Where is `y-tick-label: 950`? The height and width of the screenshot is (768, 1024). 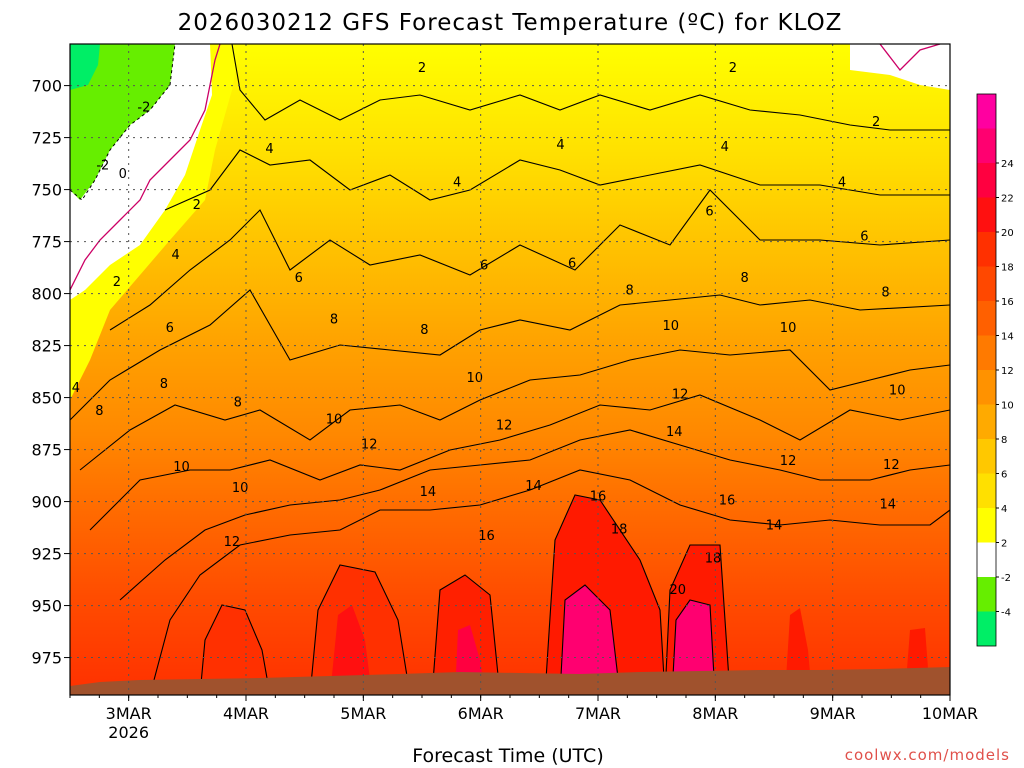 y-tick-label: 950 is located at coordinates (46, 606).